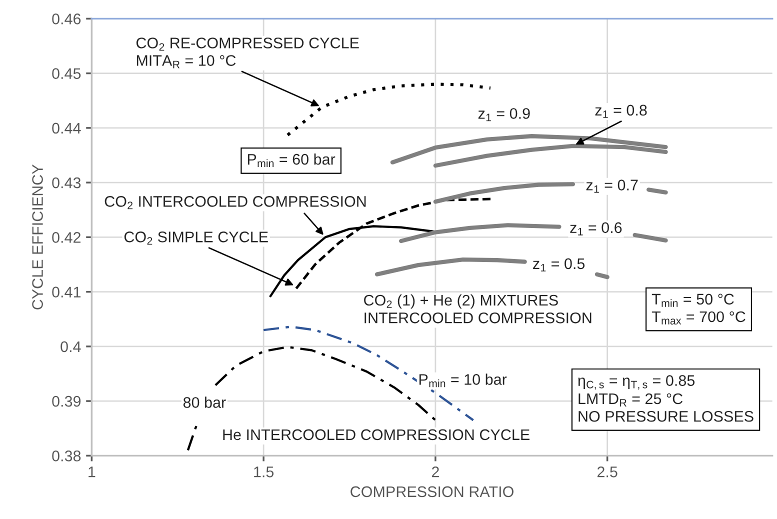 Image resolution: width=777 pixels, height=519 pixels. Describe the element at coordinates (196, 238) in the screenshot. I see `annotation: CO$_{2}$ SIMPLE CYCLE` at that location.